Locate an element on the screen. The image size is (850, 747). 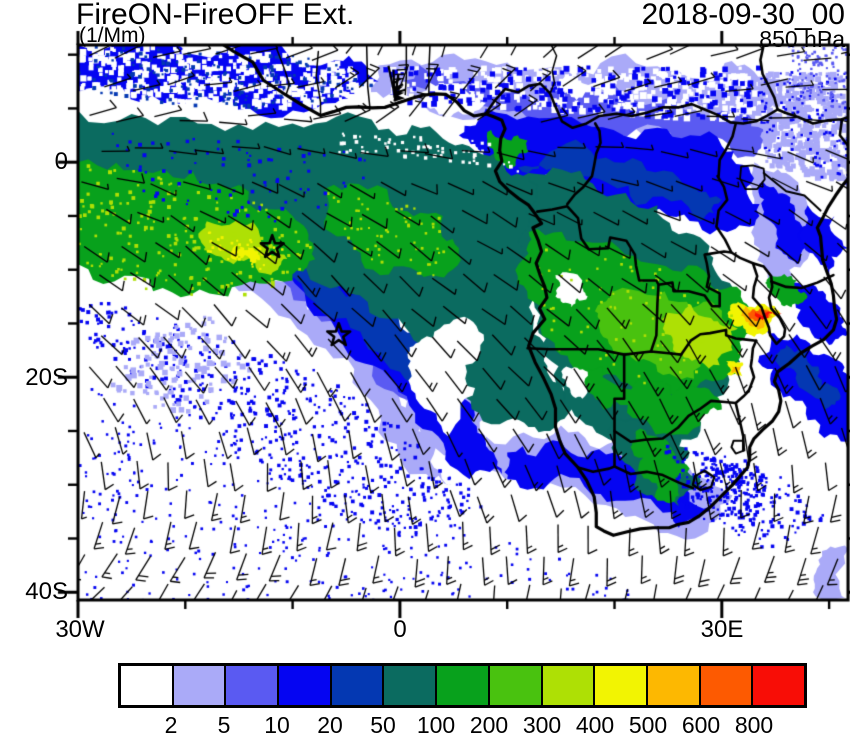
colorbar-tick-2: 2 is located at coordinates (171, 725).